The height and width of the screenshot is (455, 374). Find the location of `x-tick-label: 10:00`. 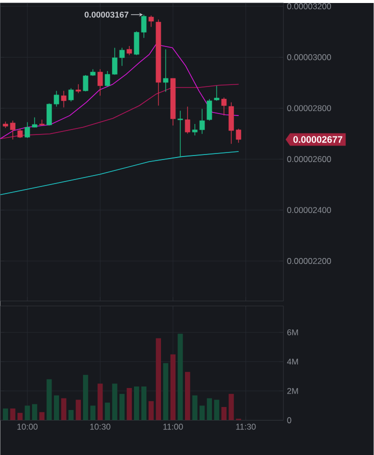

x-tick-label: 10:00 is located at coordinates (28, 427).